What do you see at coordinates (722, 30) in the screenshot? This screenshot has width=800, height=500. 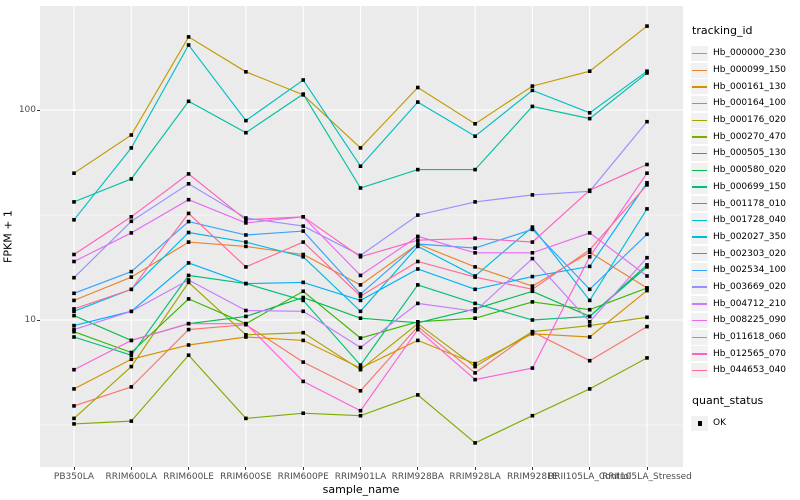 I see `legend-title-tracking-id: tracking_id` at bounding box center [722, 30].